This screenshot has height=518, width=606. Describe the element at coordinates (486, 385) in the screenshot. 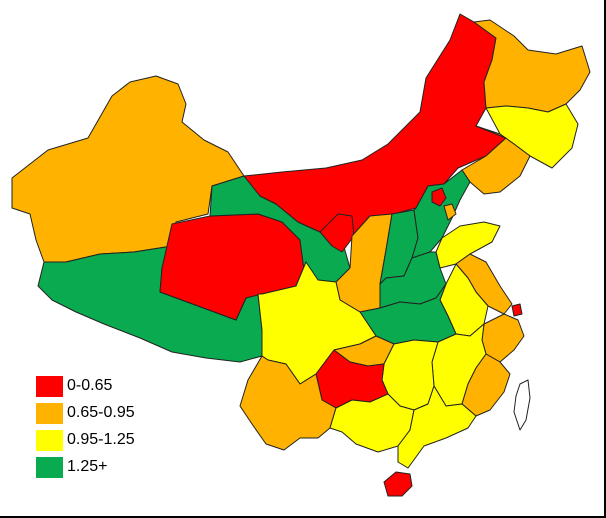

I see `region-fujian` at that location.